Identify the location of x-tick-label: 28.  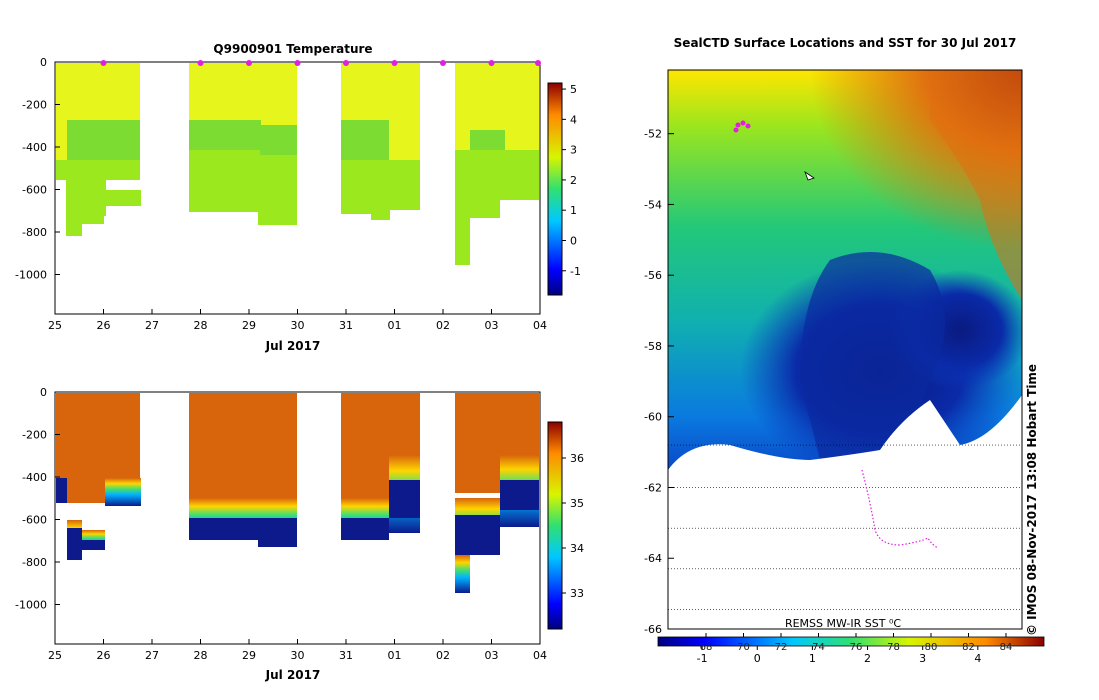
(201, 655).